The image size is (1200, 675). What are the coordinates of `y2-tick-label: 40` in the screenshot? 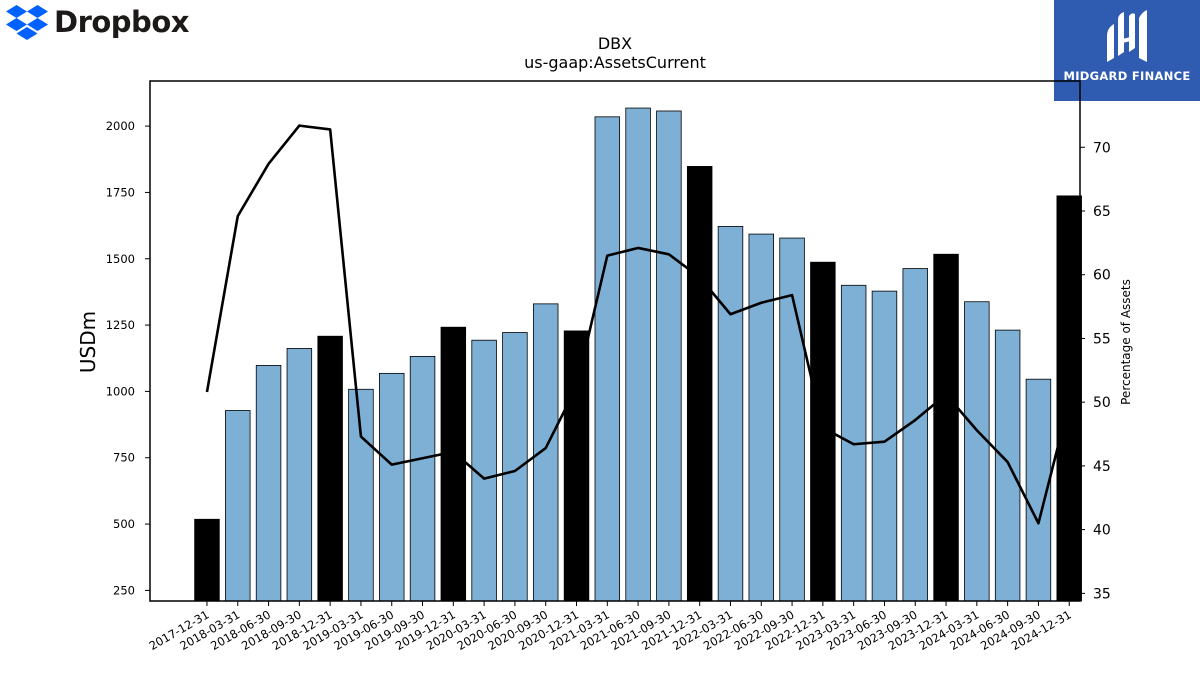 It's located at (1102, 531).